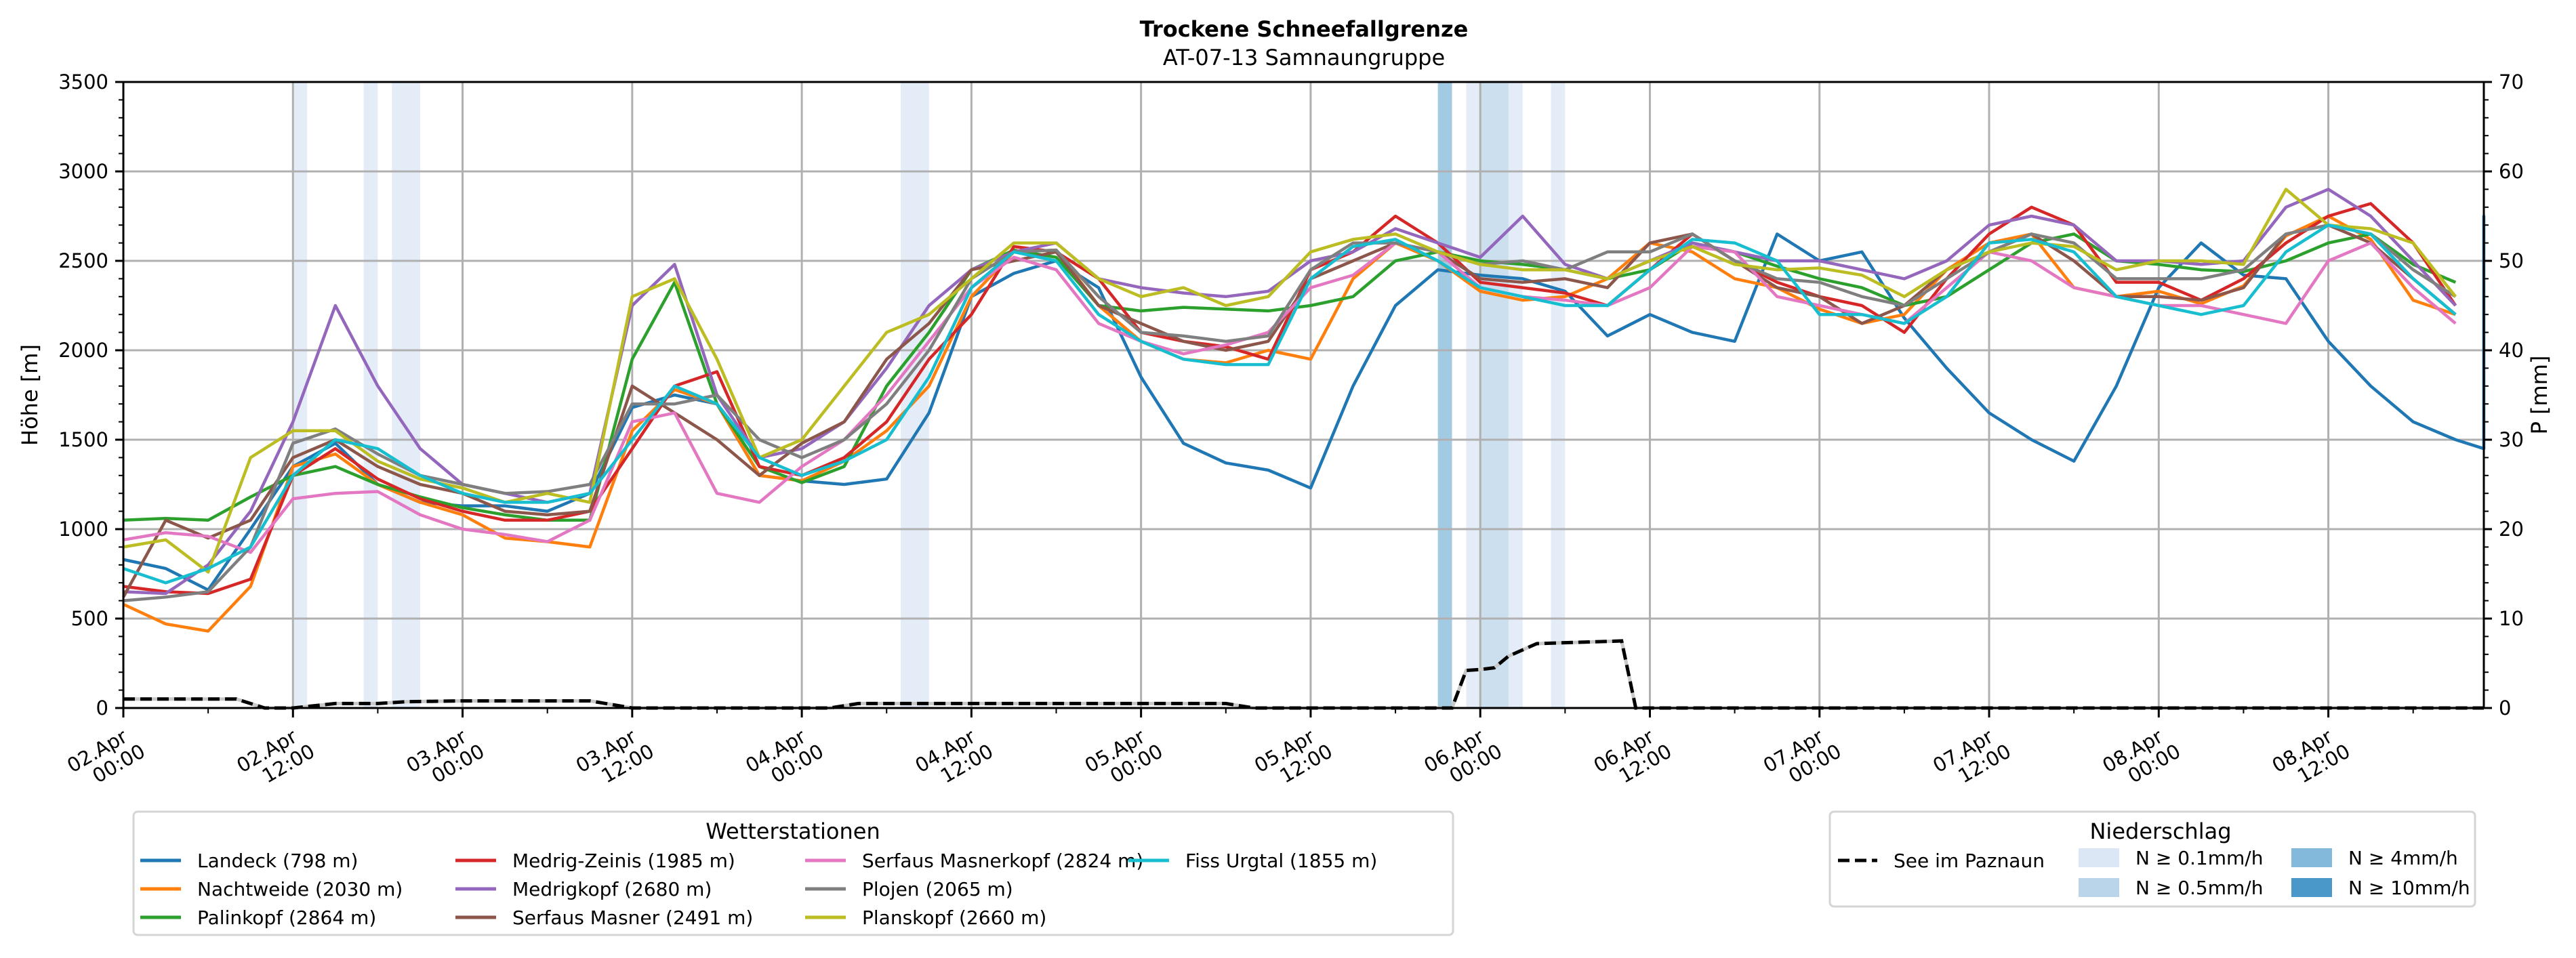 This screenshot has width=2576, height=958. What do you see at coordinates (2511, 350) in the screenshot?
I see `y2-tick-label: 40` at bounding box center [2511, 350].